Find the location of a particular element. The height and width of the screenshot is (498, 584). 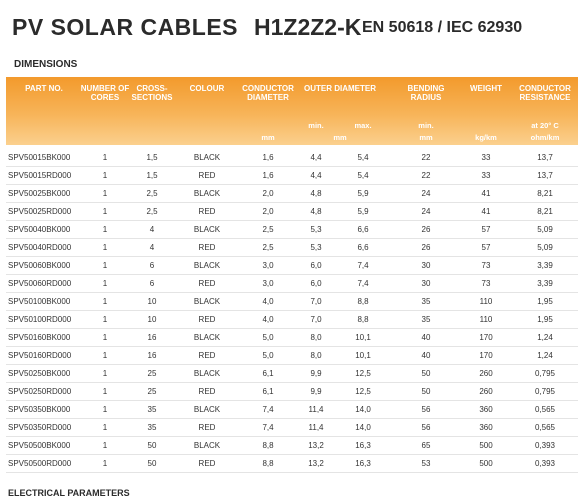

table-cell: 57 is located at coordinates (486, 247).